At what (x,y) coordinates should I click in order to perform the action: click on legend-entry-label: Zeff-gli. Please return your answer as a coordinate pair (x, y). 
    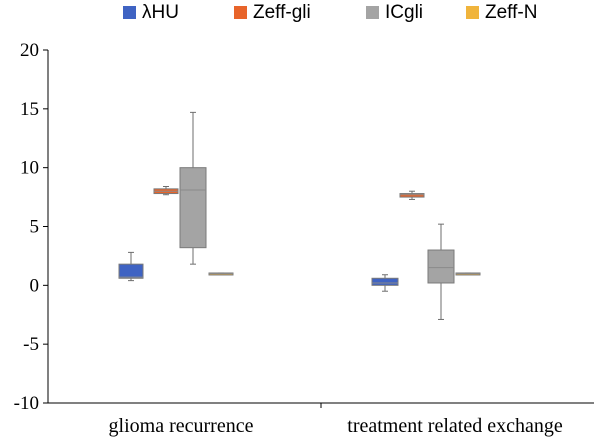
    Looking at the image, I should click on (282, 12).